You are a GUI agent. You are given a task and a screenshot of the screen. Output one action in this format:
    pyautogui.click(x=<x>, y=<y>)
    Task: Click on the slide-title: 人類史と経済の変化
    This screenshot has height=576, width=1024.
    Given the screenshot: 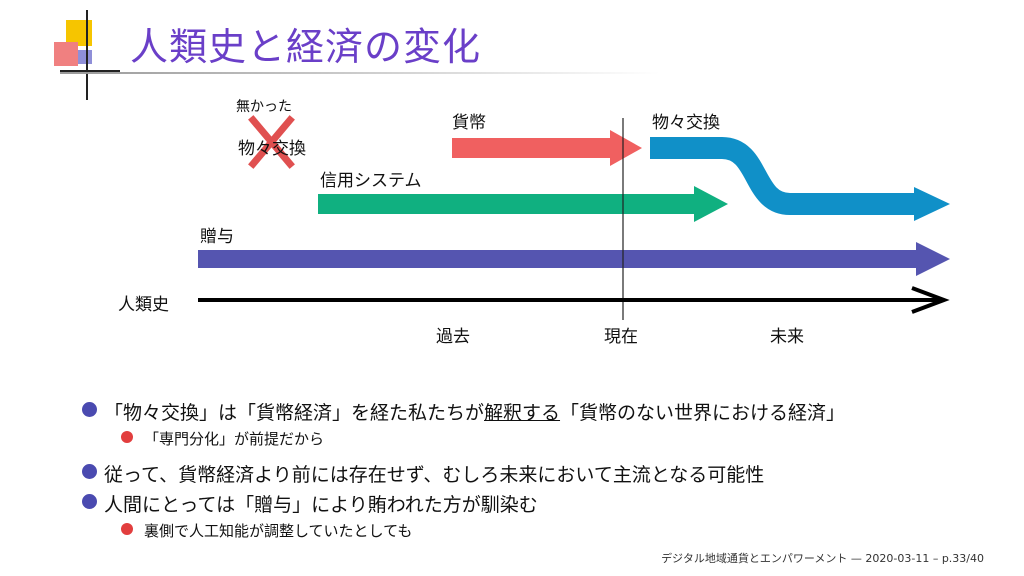 What is the action you would take?
    pyautogui.click(x=306, y=47)
    